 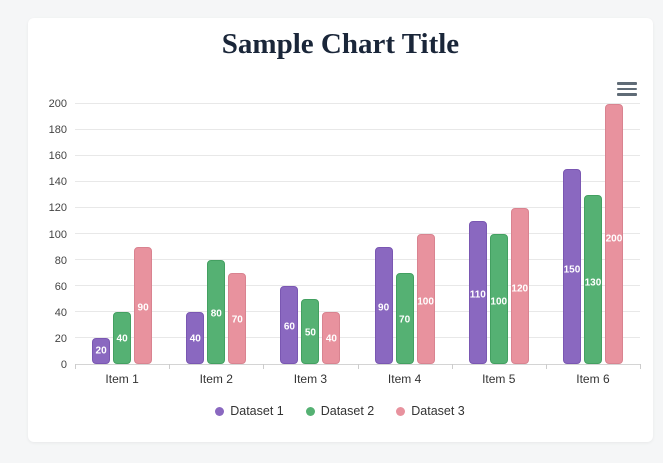 I want to click on bar-dataset-2: 50, so click(x=310, y=331).